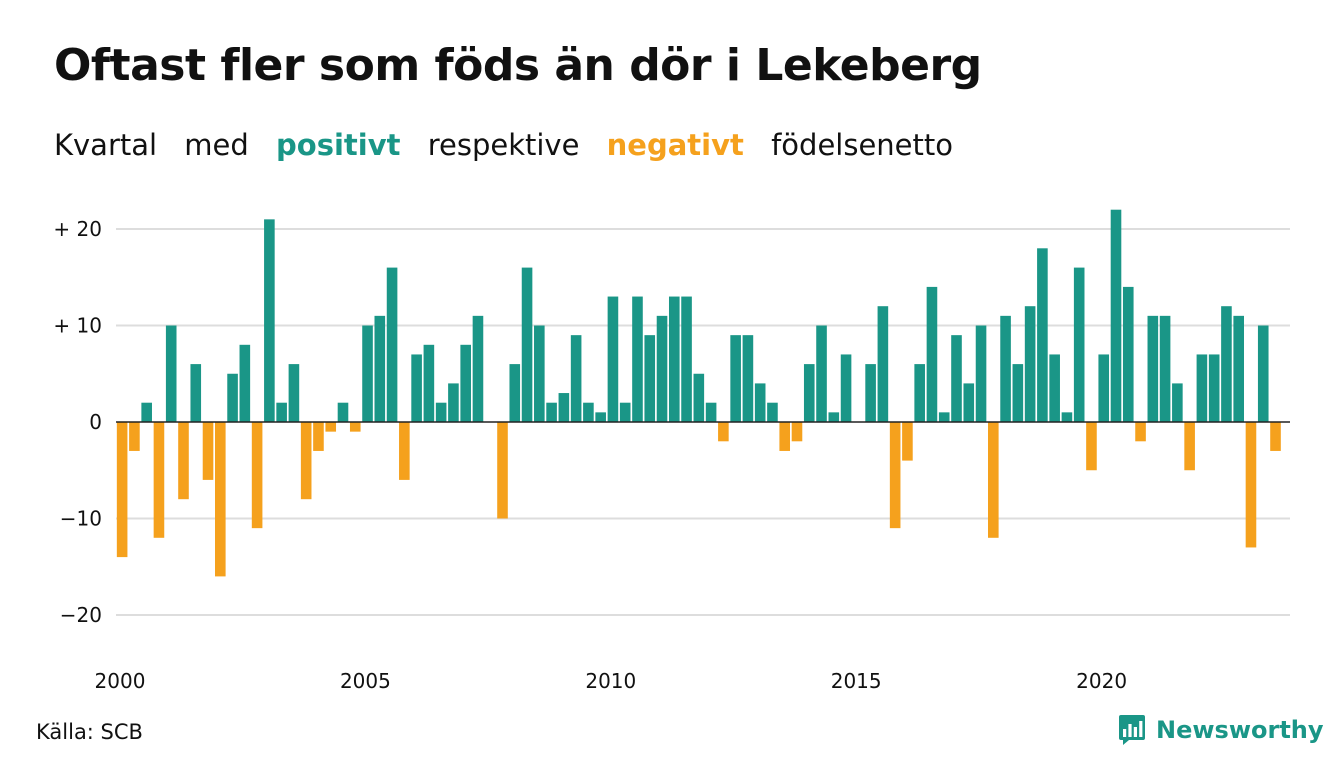 This screenshot has width=1340, height=780. What do you see at coordinates (1132, 730) in the screenshot?
I see `newsworthy-logo-icon` at bounding box center [1132, 730].